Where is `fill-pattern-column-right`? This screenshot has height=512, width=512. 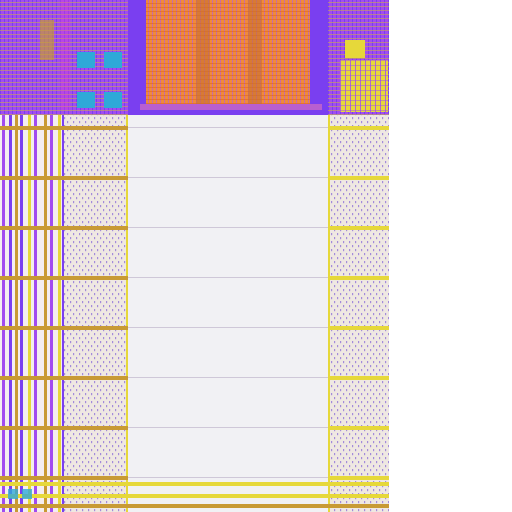
fill-pattern-column-right is located at coordinates (358, 313).